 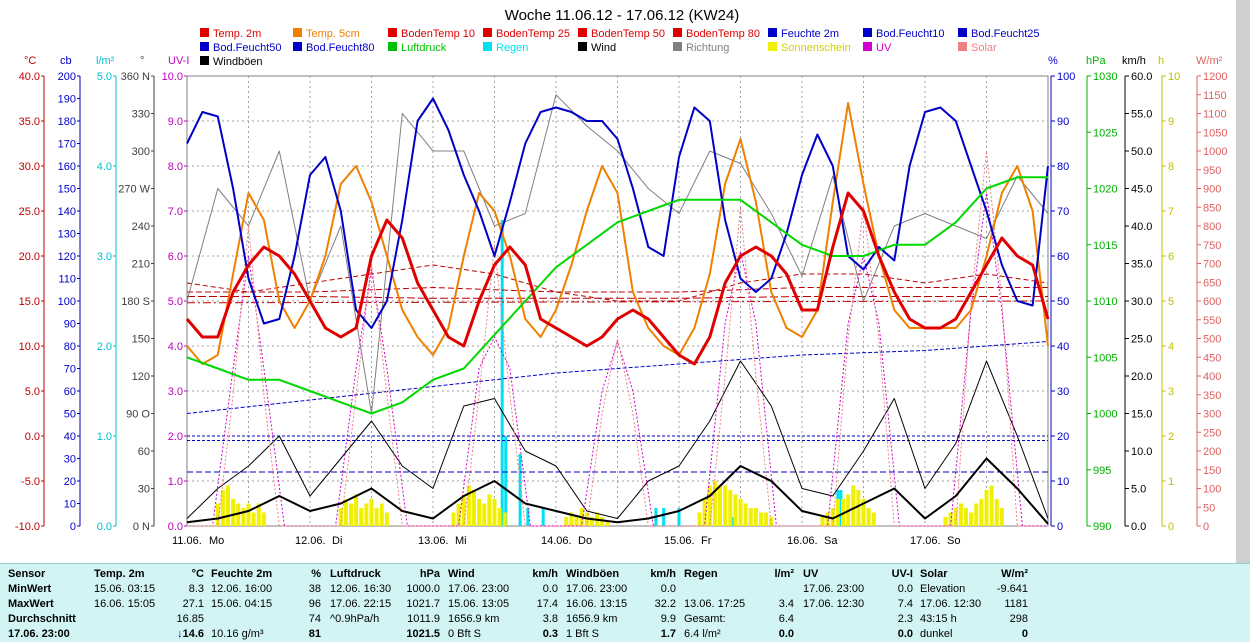 What do you see at coordinates (190, 619) in the screenshot?
I see `stats-cell-value: 16.85` at bounding box center [190, 619].